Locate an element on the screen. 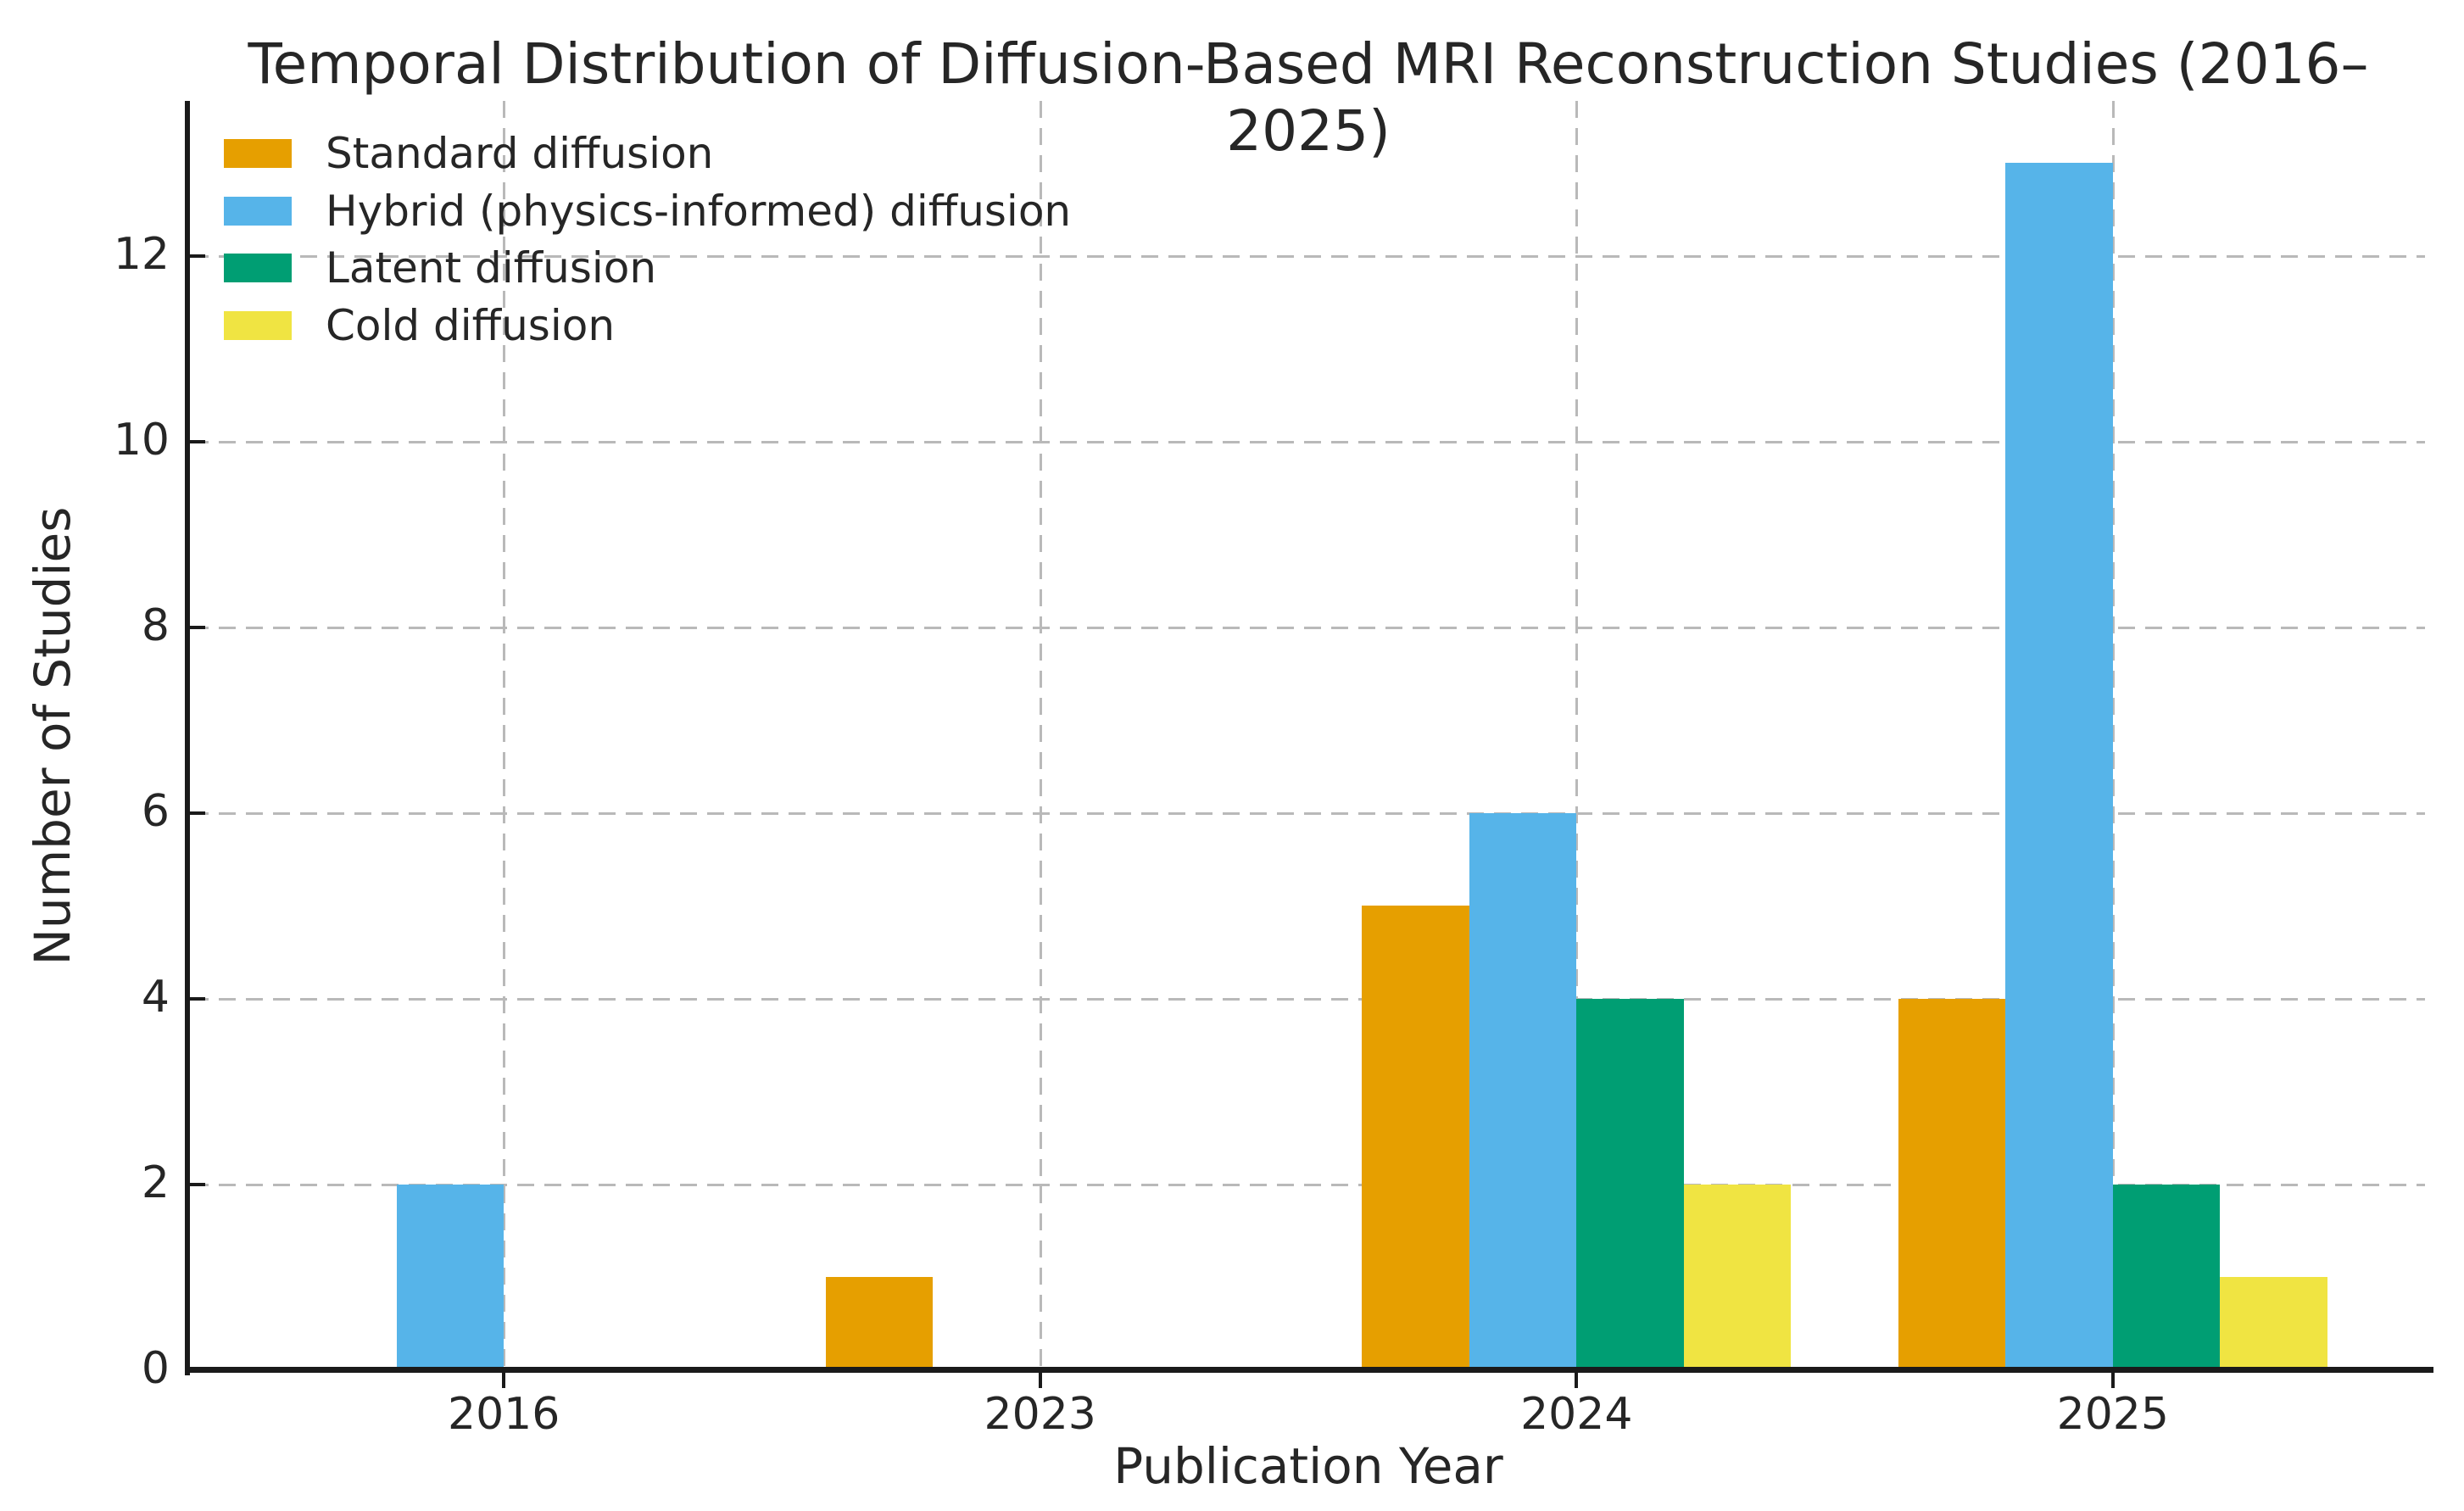 This screenshot has height=1511, width=2464. y-tick-label: 6 is located at coordinates (155, 811).